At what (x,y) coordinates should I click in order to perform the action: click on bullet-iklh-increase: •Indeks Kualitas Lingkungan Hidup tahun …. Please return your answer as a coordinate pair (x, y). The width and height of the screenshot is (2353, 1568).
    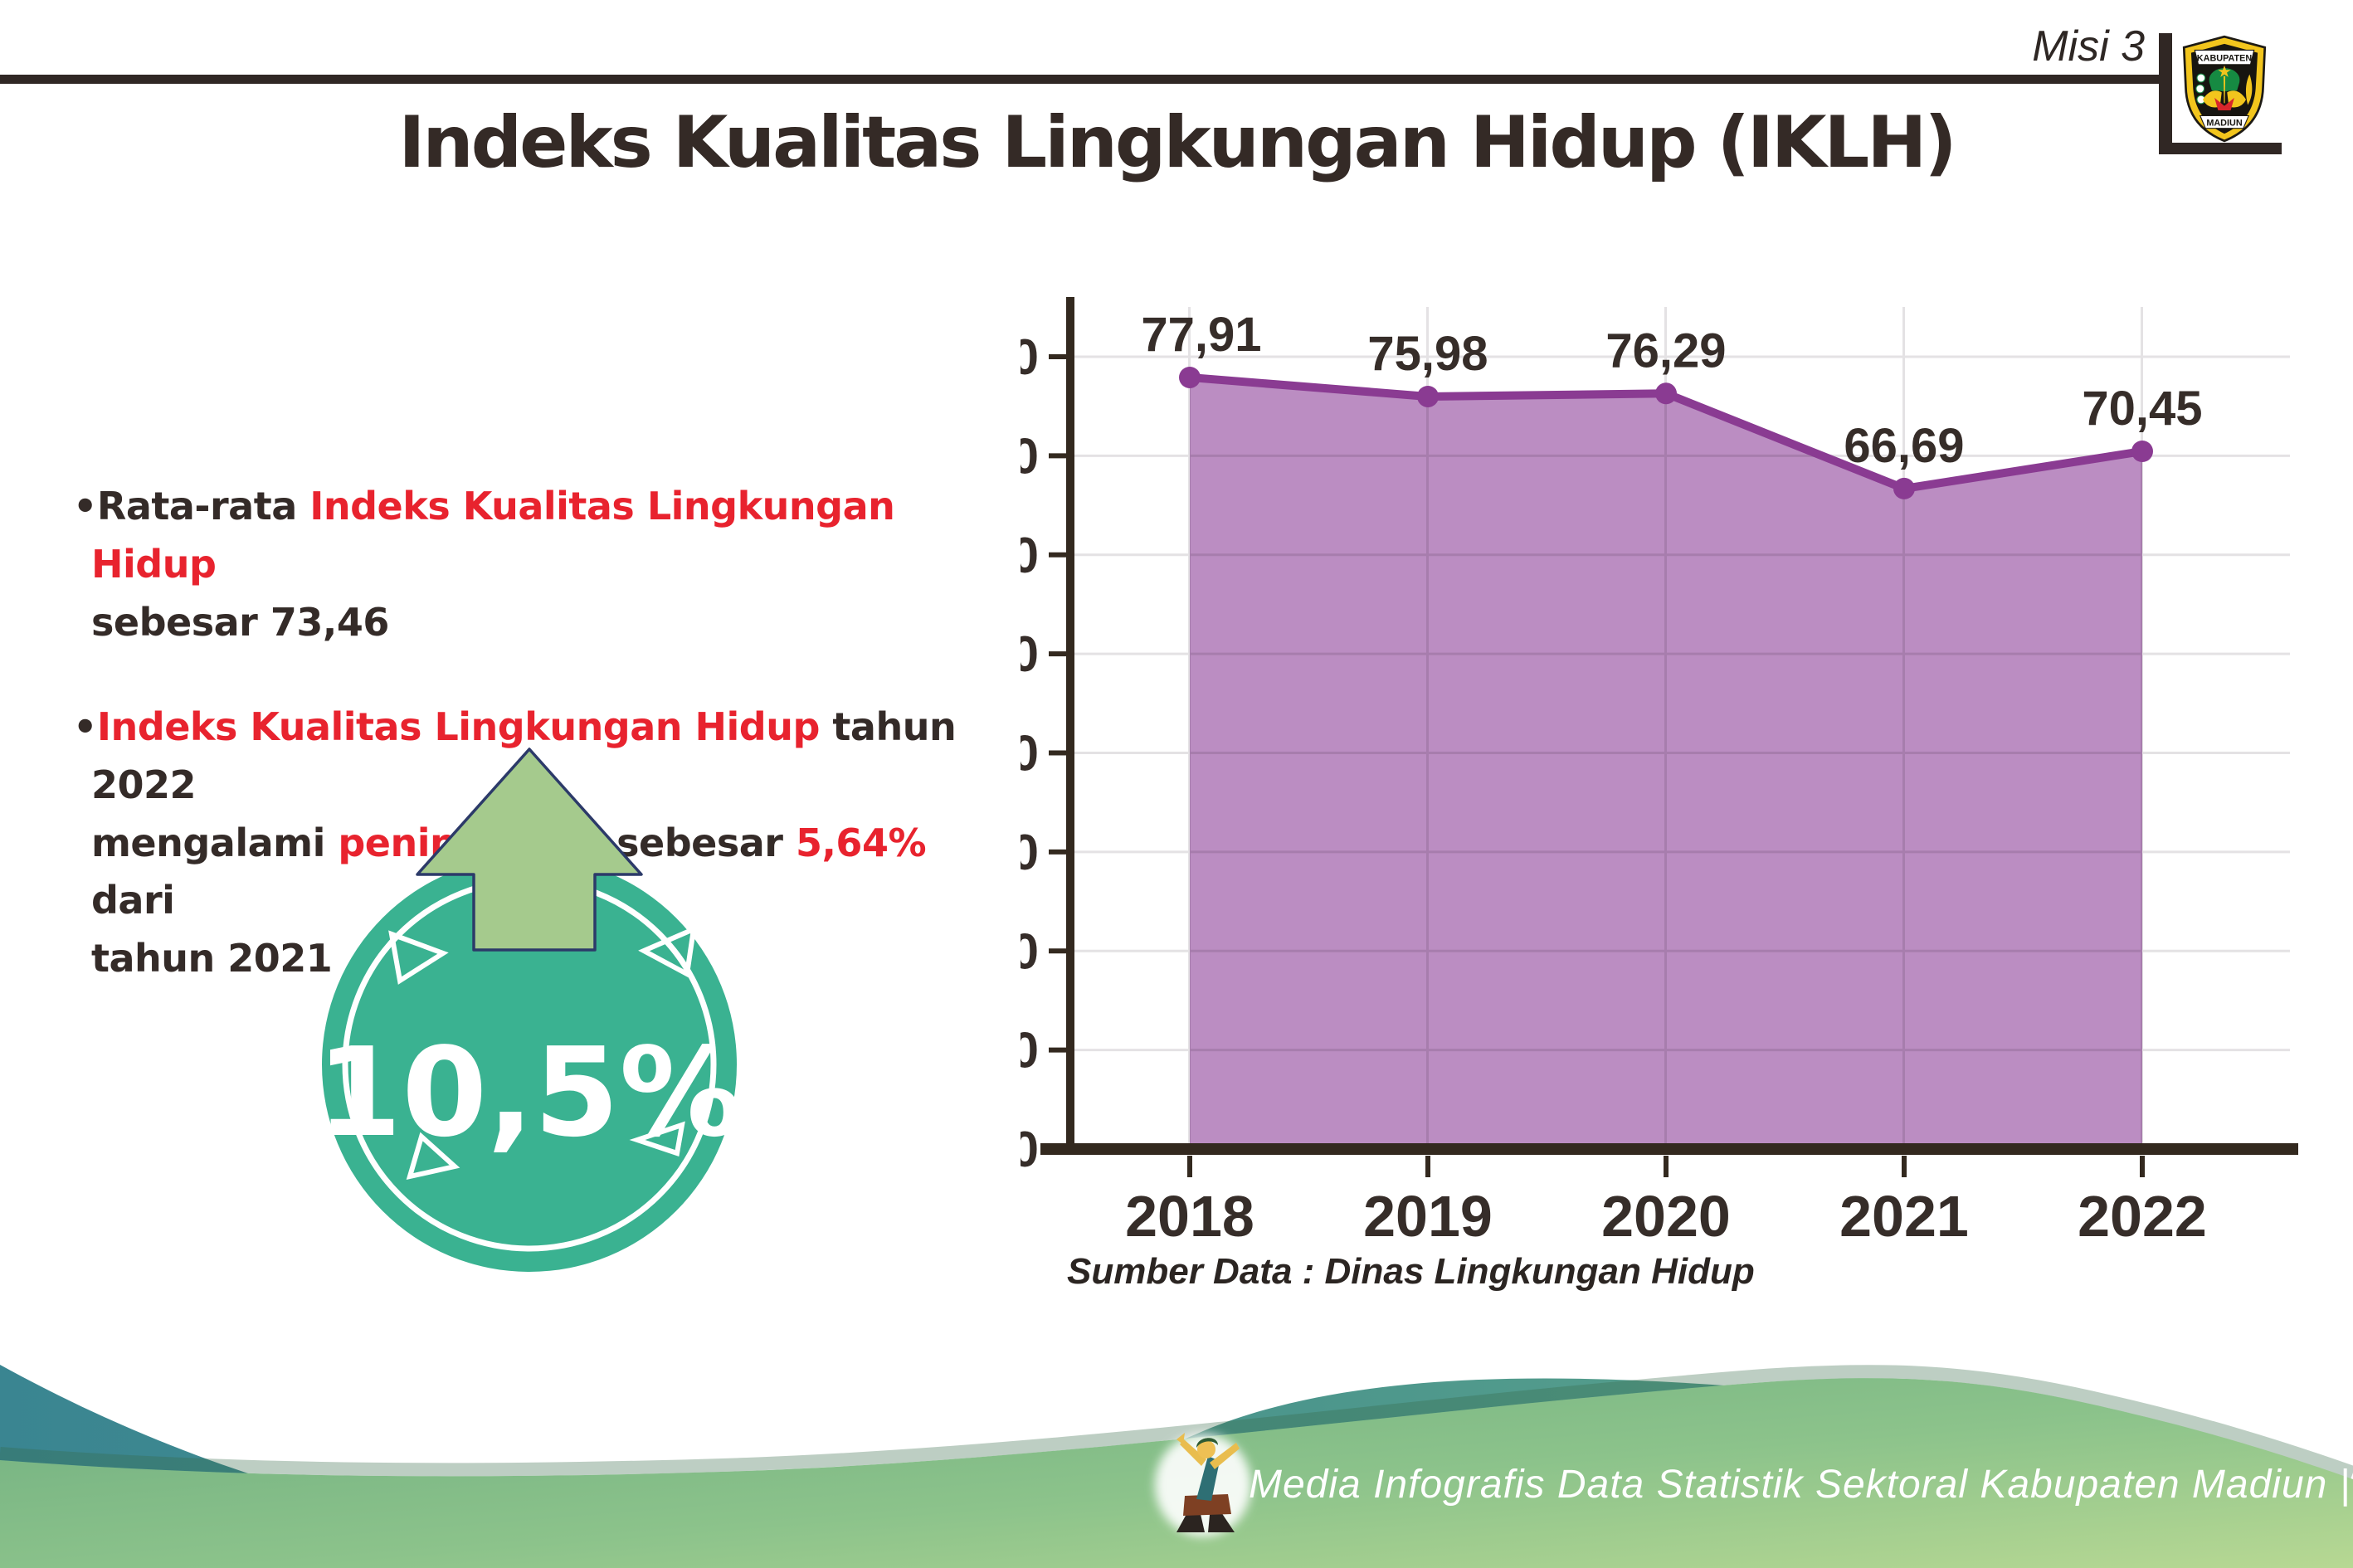
    Looking at the image, I should click on (542, 844).